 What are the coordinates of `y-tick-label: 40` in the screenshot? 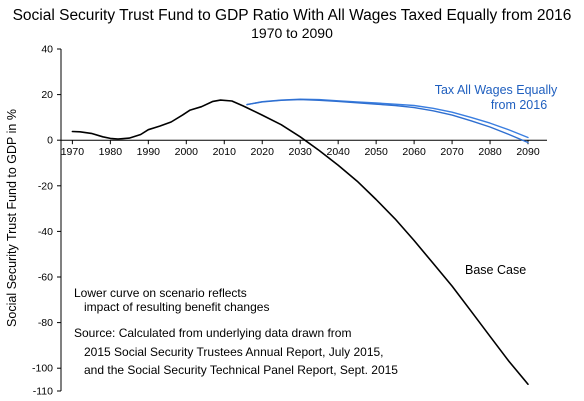 It's located at (47, 50).